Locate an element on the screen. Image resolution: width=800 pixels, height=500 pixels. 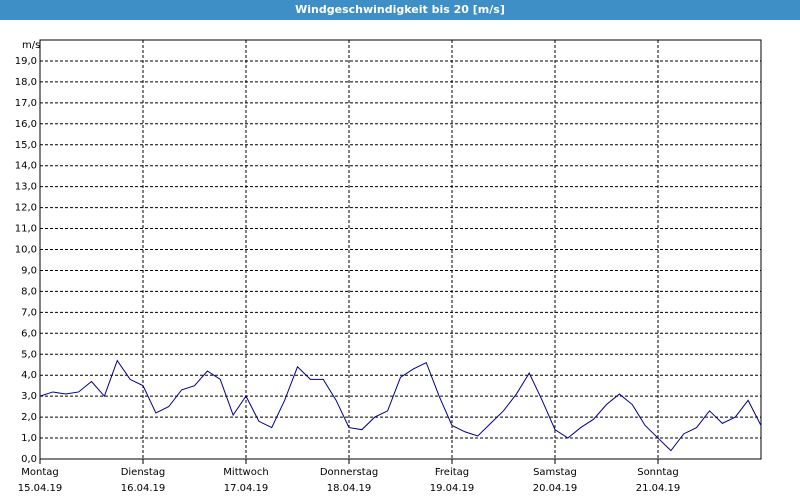
y-tick-label: 14,0 is located at coordinates (26, 166).